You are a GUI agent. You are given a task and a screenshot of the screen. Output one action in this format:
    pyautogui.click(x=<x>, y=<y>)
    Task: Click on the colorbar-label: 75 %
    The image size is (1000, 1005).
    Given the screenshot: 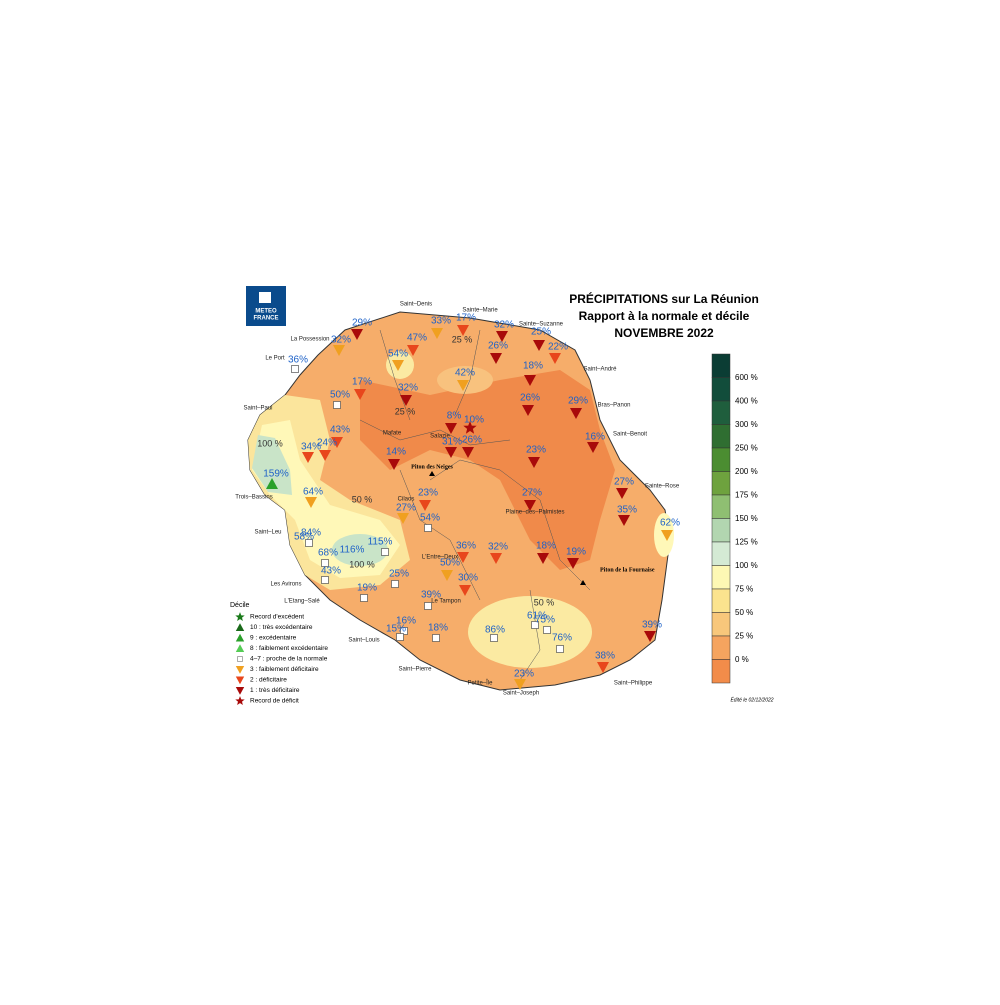 What is the action you would take?
    pyautogui.click(x=744, y=589)
    